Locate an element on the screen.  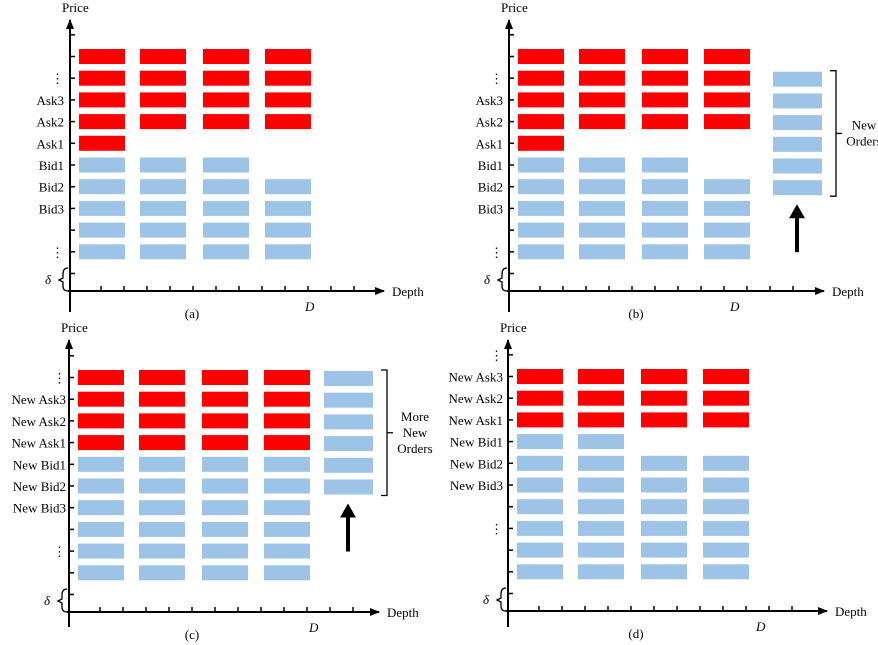
price-label: New Ask1 is located at coordinates (38, 443).